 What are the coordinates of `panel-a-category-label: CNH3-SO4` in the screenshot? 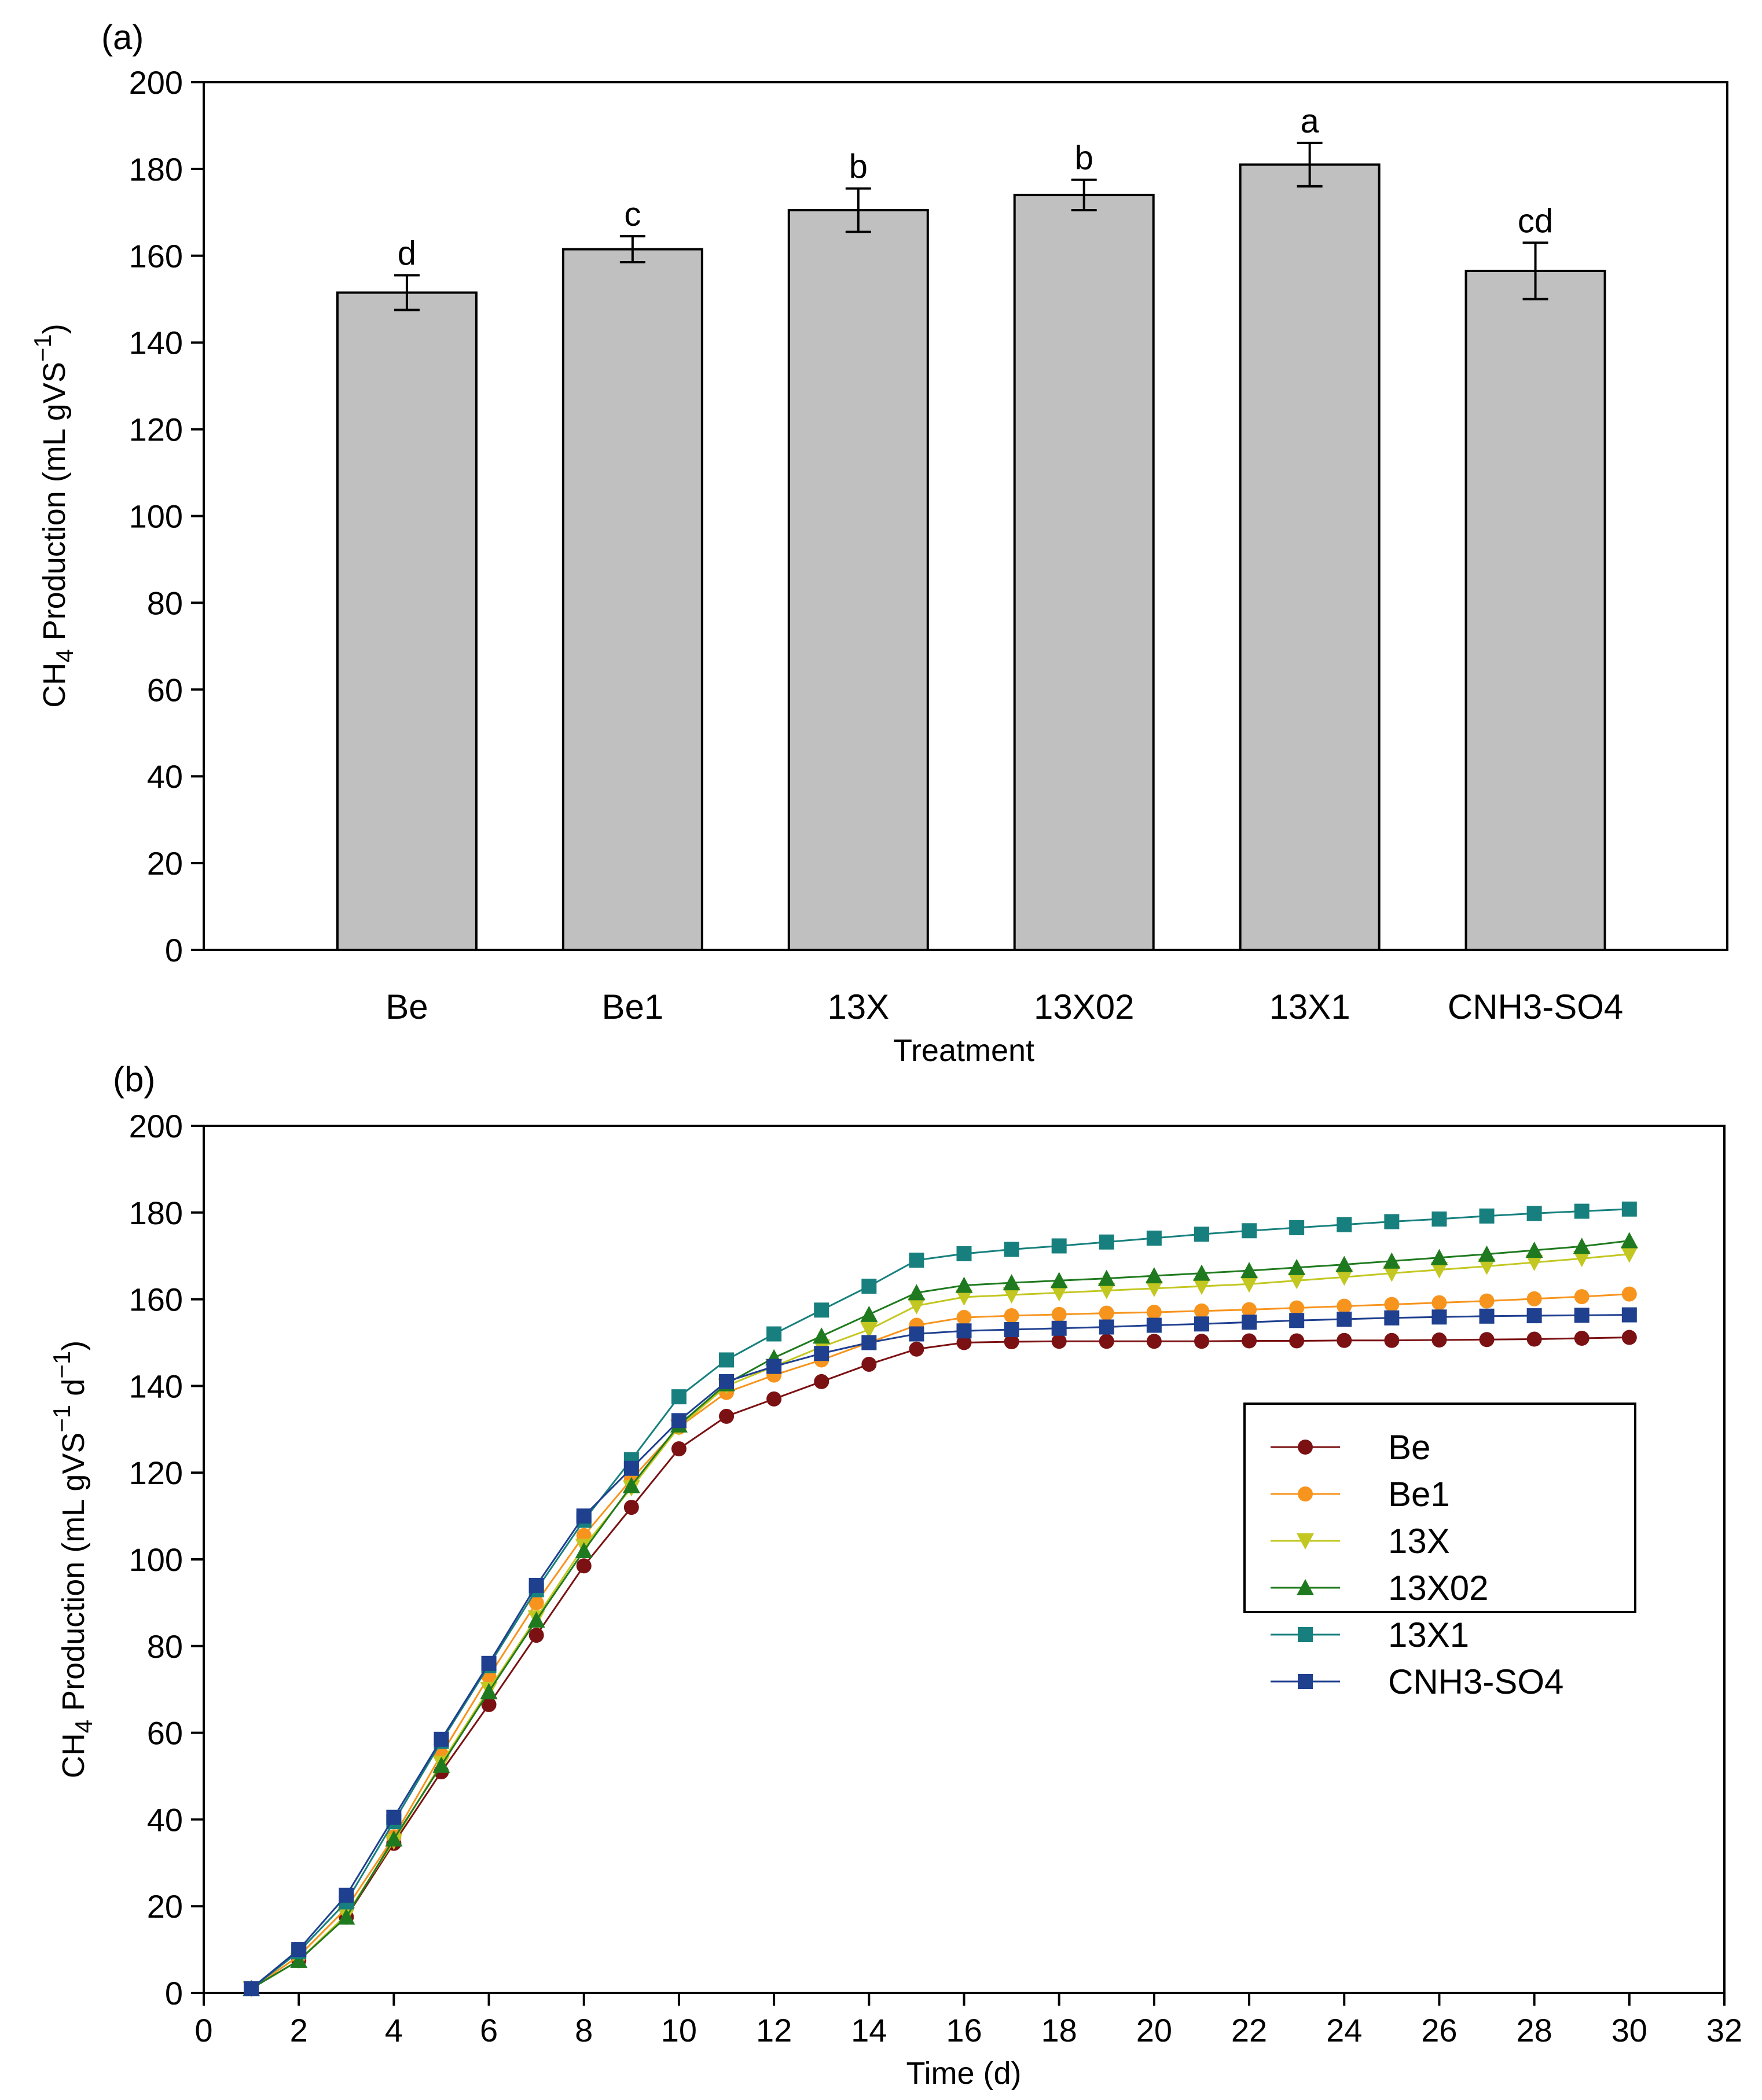 It's located at (1535, 1006).